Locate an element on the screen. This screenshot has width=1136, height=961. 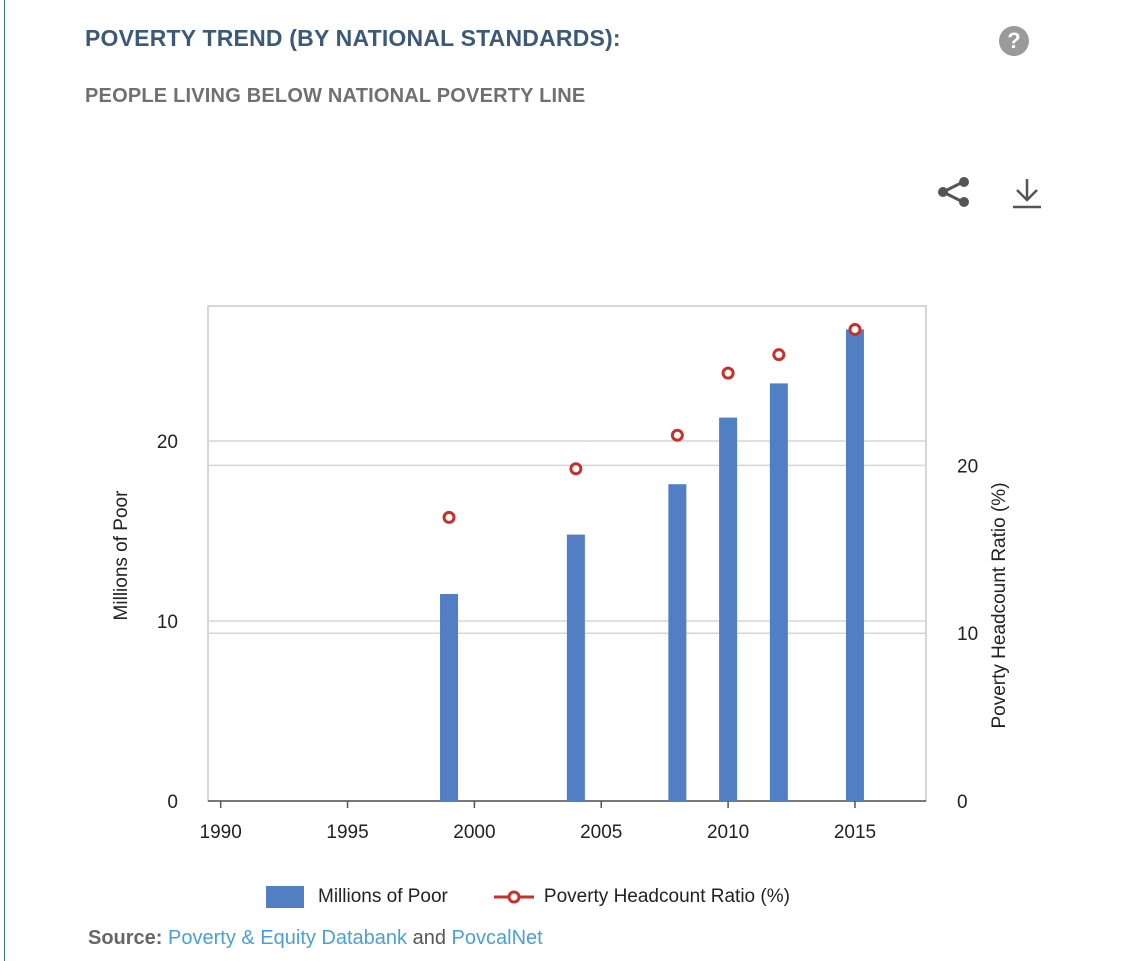
bar-2015 is located at coordinates (854, 565).